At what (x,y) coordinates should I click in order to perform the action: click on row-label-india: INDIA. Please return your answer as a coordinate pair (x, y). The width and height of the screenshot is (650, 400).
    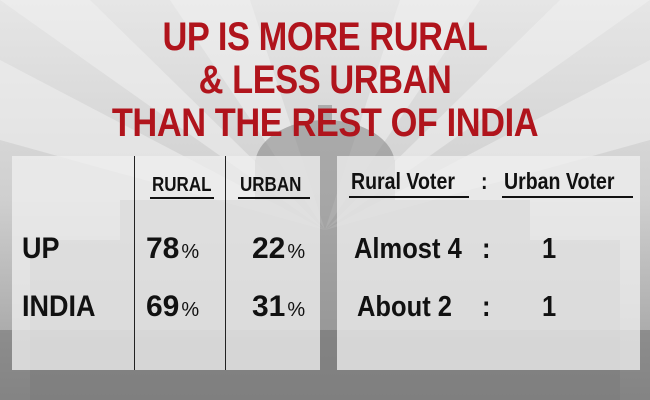
    Looking at the image, I should click on (59, 306).